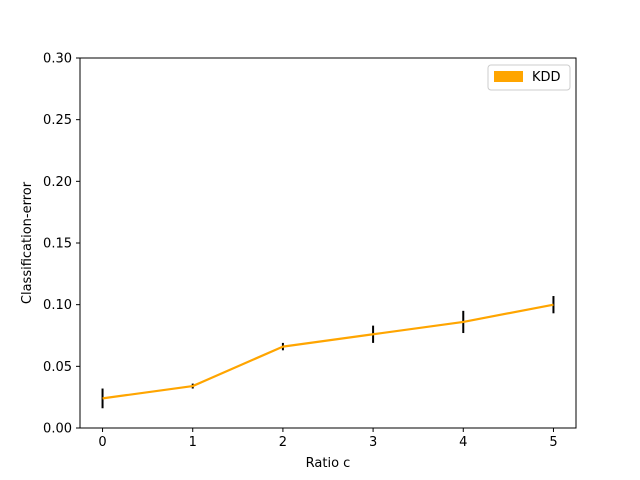 The height and width of the screenshot is (480, 640). What do you see at coordinates (508, 76) in the screenshot?
I see `legend-swatch-kdd` at bounding box center [508, 76].